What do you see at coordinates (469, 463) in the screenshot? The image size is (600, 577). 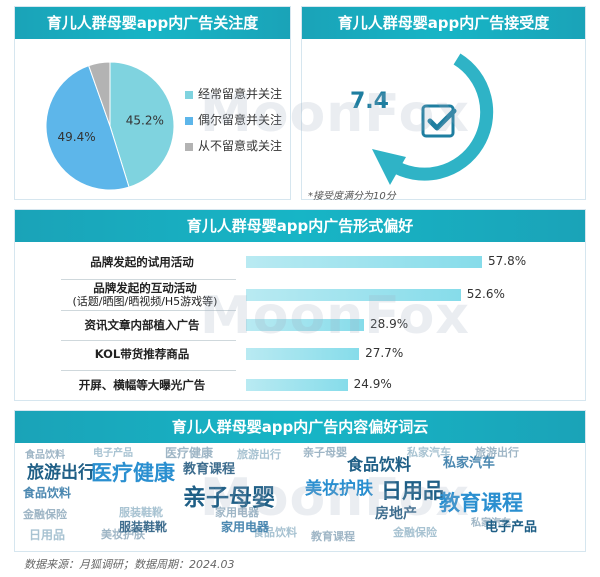 I see `wc-word-car: 私家汽车` at bounding box center [469, 463].